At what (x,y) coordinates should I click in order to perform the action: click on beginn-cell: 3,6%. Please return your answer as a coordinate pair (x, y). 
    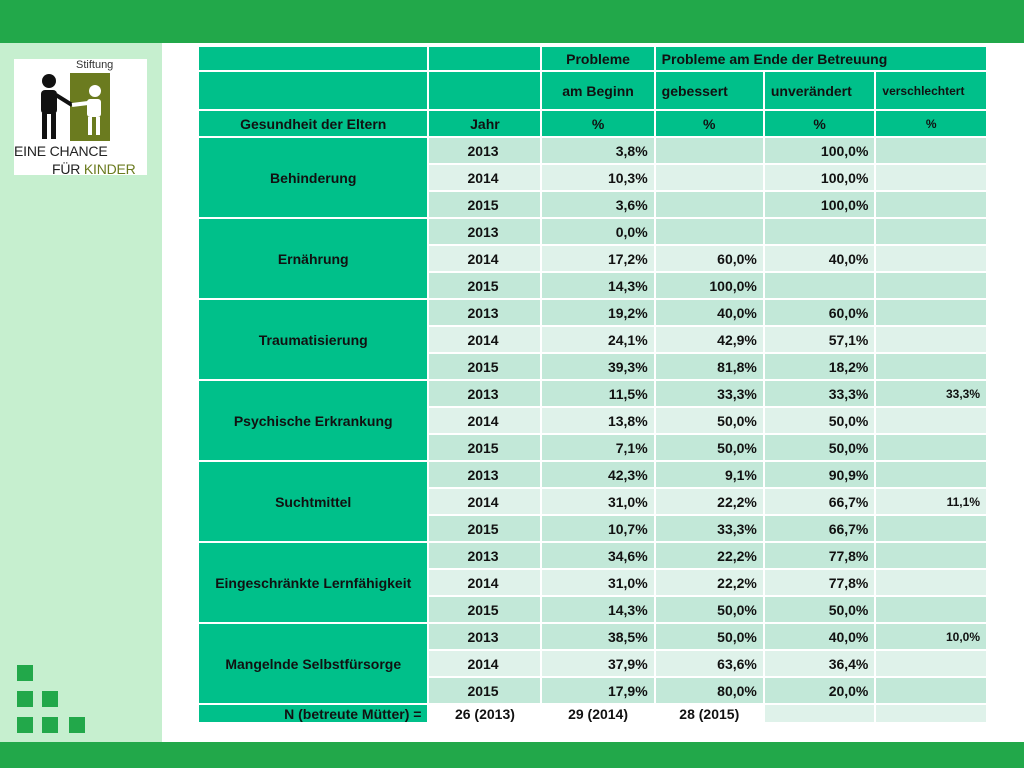
    Looking at the image, I should click on (598, 204).